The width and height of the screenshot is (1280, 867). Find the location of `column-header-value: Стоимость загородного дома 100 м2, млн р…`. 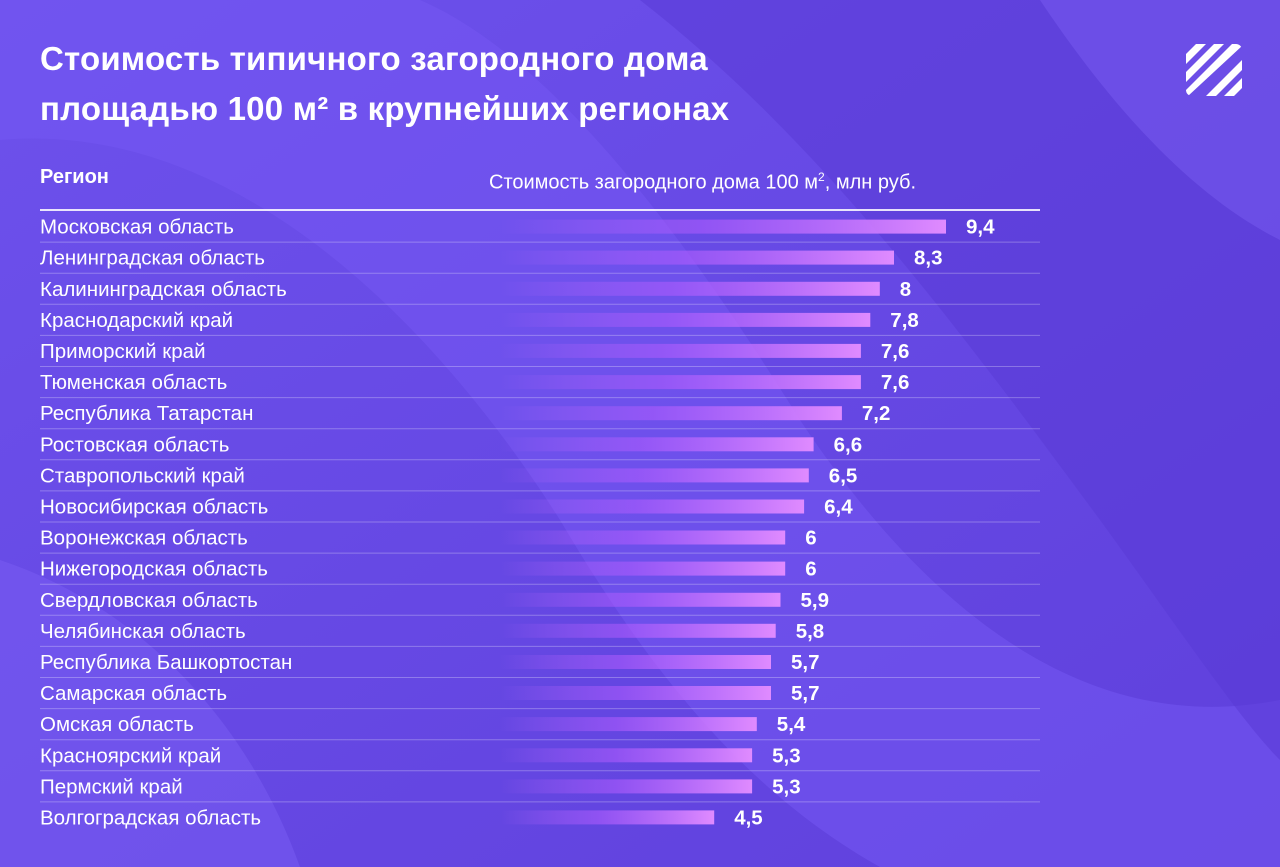

column-header-value: Стоимость загородного дома 100 м2, млн р… is located at coordinates (702, 180).